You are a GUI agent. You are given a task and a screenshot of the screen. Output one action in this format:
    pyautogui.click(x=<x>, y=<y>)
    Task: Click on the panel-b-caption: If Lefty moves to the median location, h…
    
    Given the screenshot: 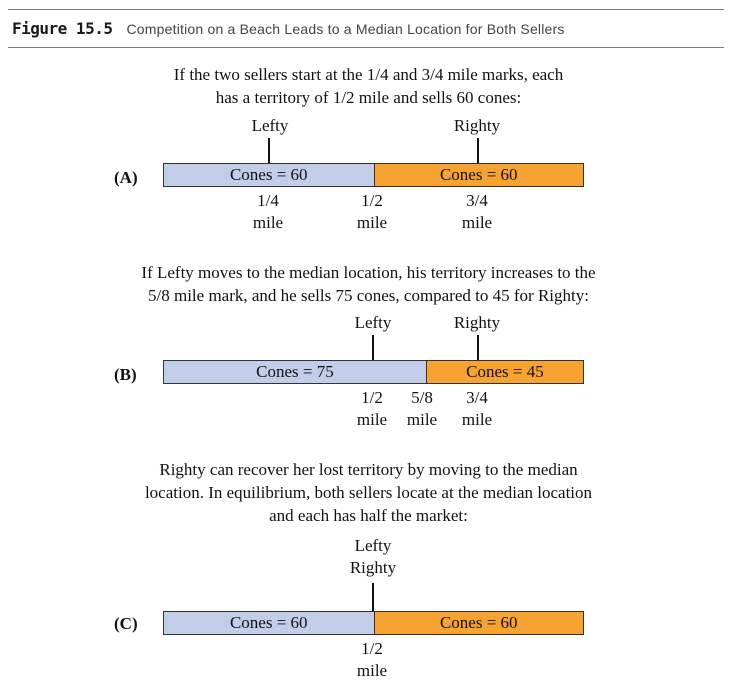 What is the action you would take?
    pyautogui.click(x=368, y=284)
    